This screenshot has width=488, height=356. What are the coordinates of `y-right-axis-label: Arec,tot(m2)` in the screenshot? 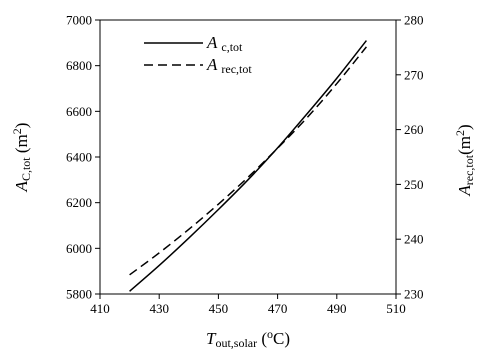 It's located at (464, 160).